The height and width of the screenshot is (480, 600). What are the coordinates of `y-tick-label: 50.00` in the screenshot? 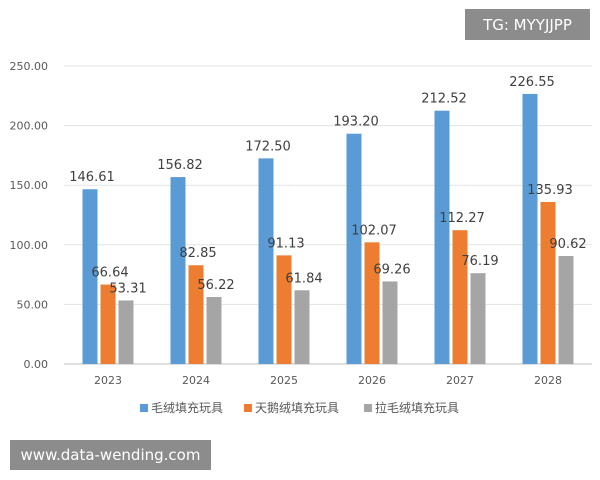 It's located at (33, 304).